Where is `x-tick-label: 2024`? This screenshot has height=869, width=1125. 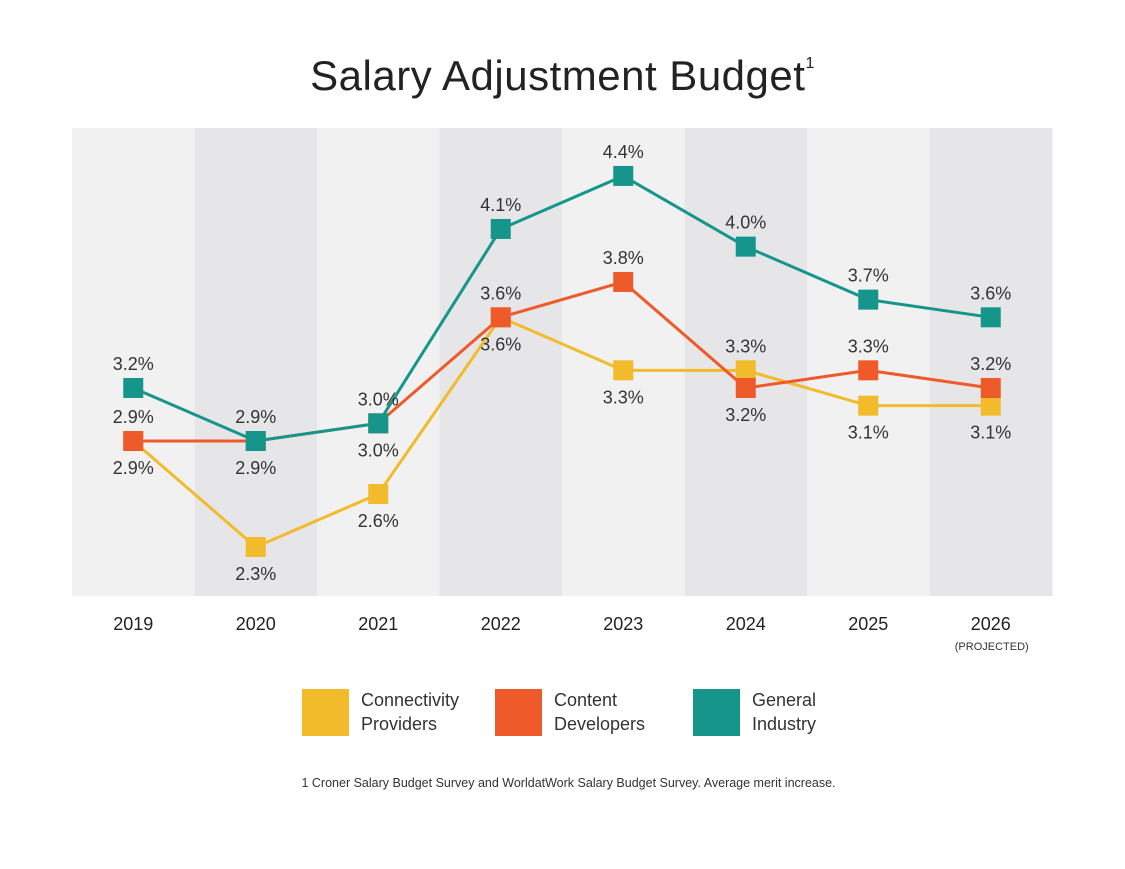 x-tick-label: 2024 is located at coordinates (746, 624).